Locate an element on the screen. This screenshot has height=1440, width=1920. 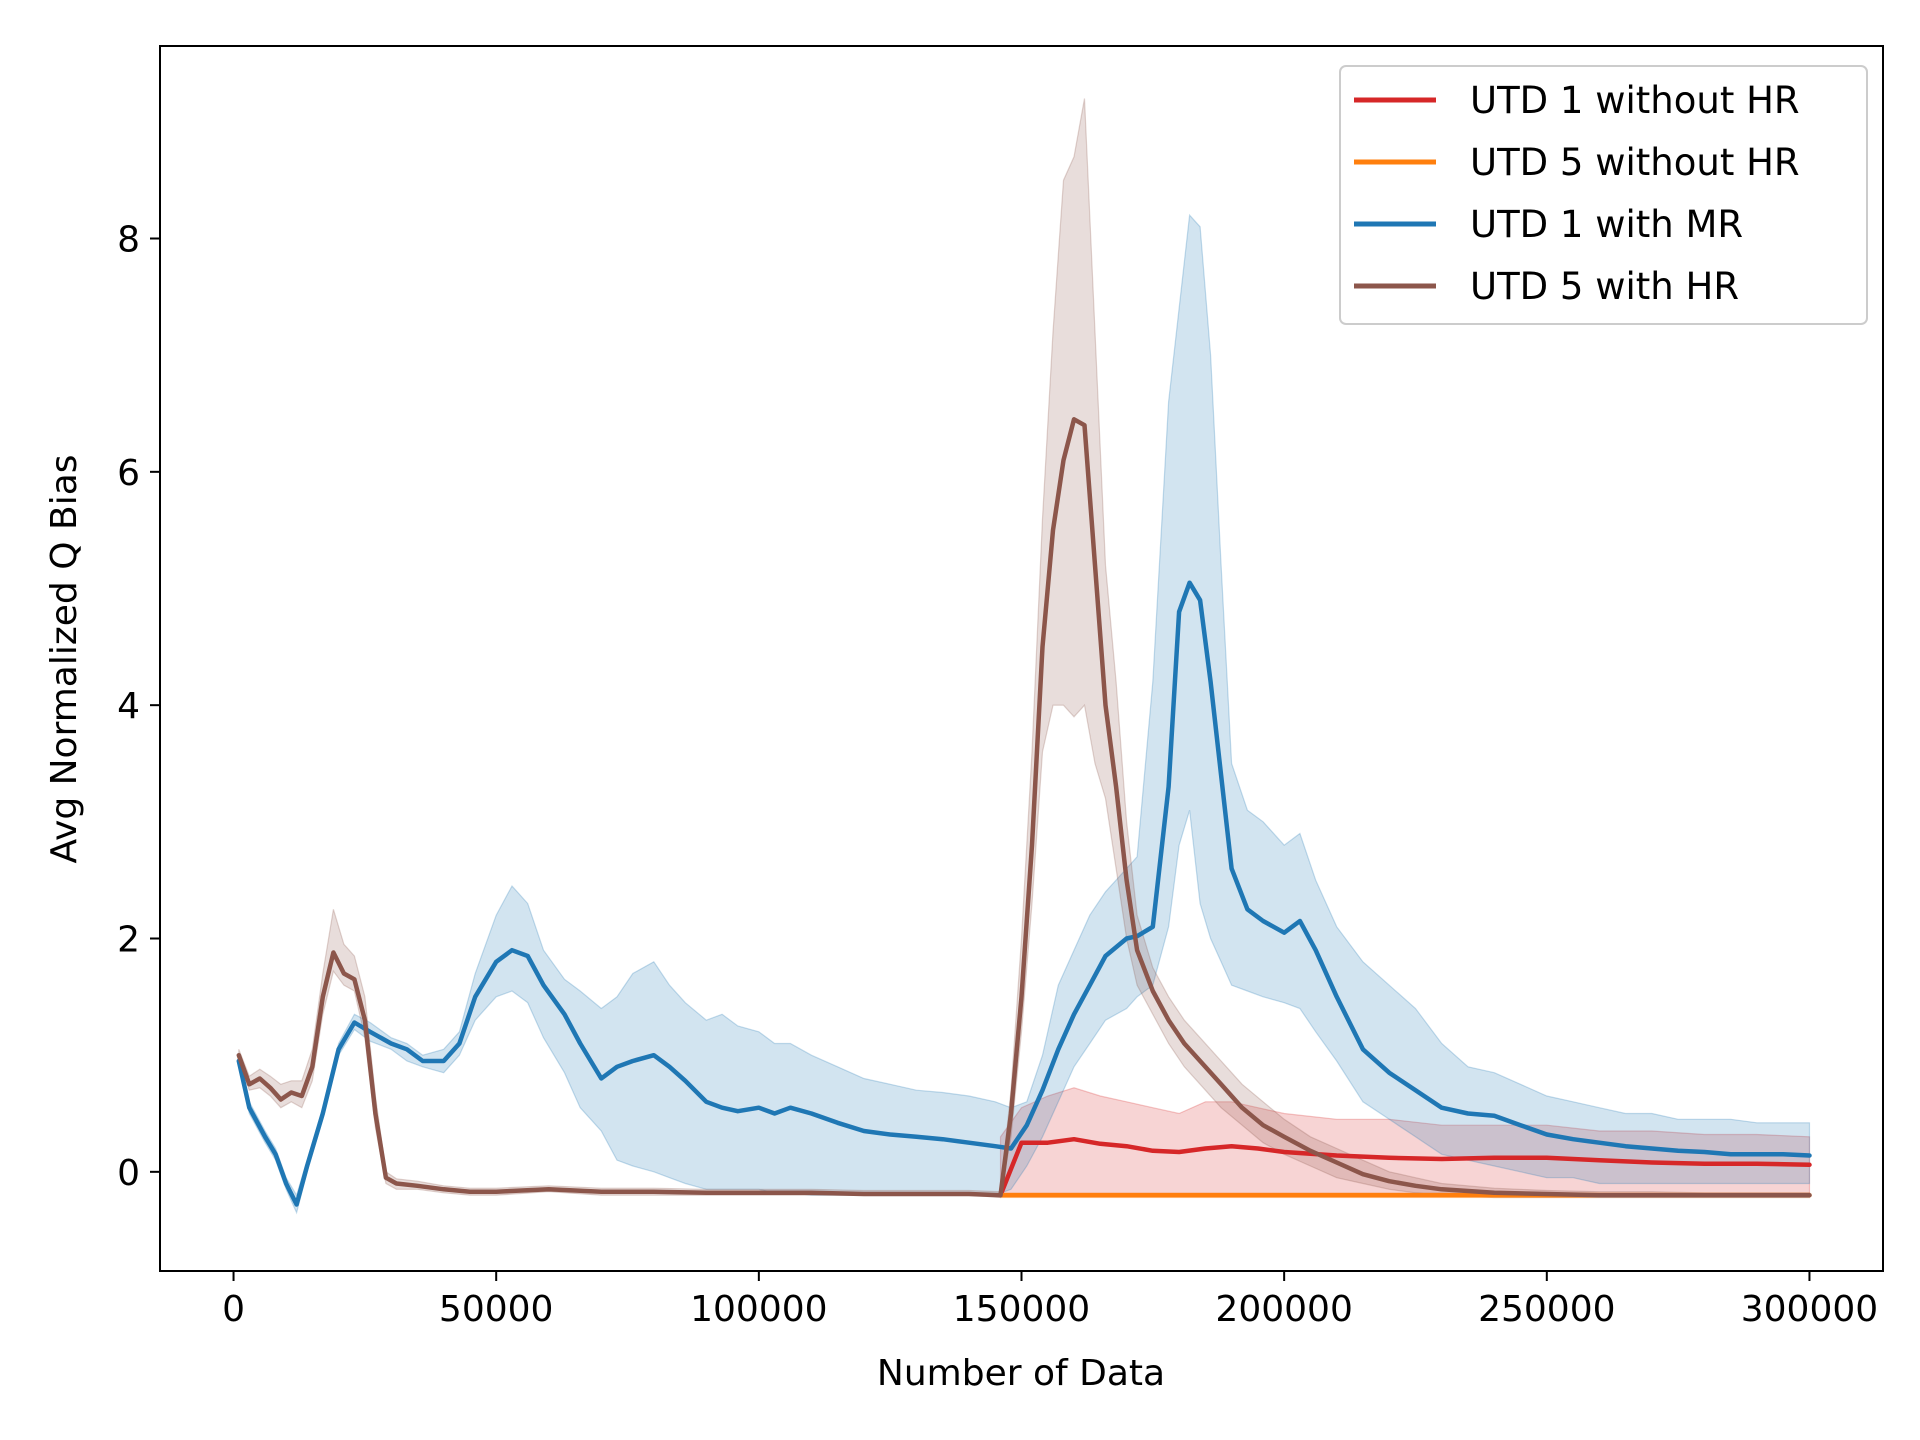
legend-label-utd-5-without-hr: UTD 5 without HR is located at coordinates (1635, 162).